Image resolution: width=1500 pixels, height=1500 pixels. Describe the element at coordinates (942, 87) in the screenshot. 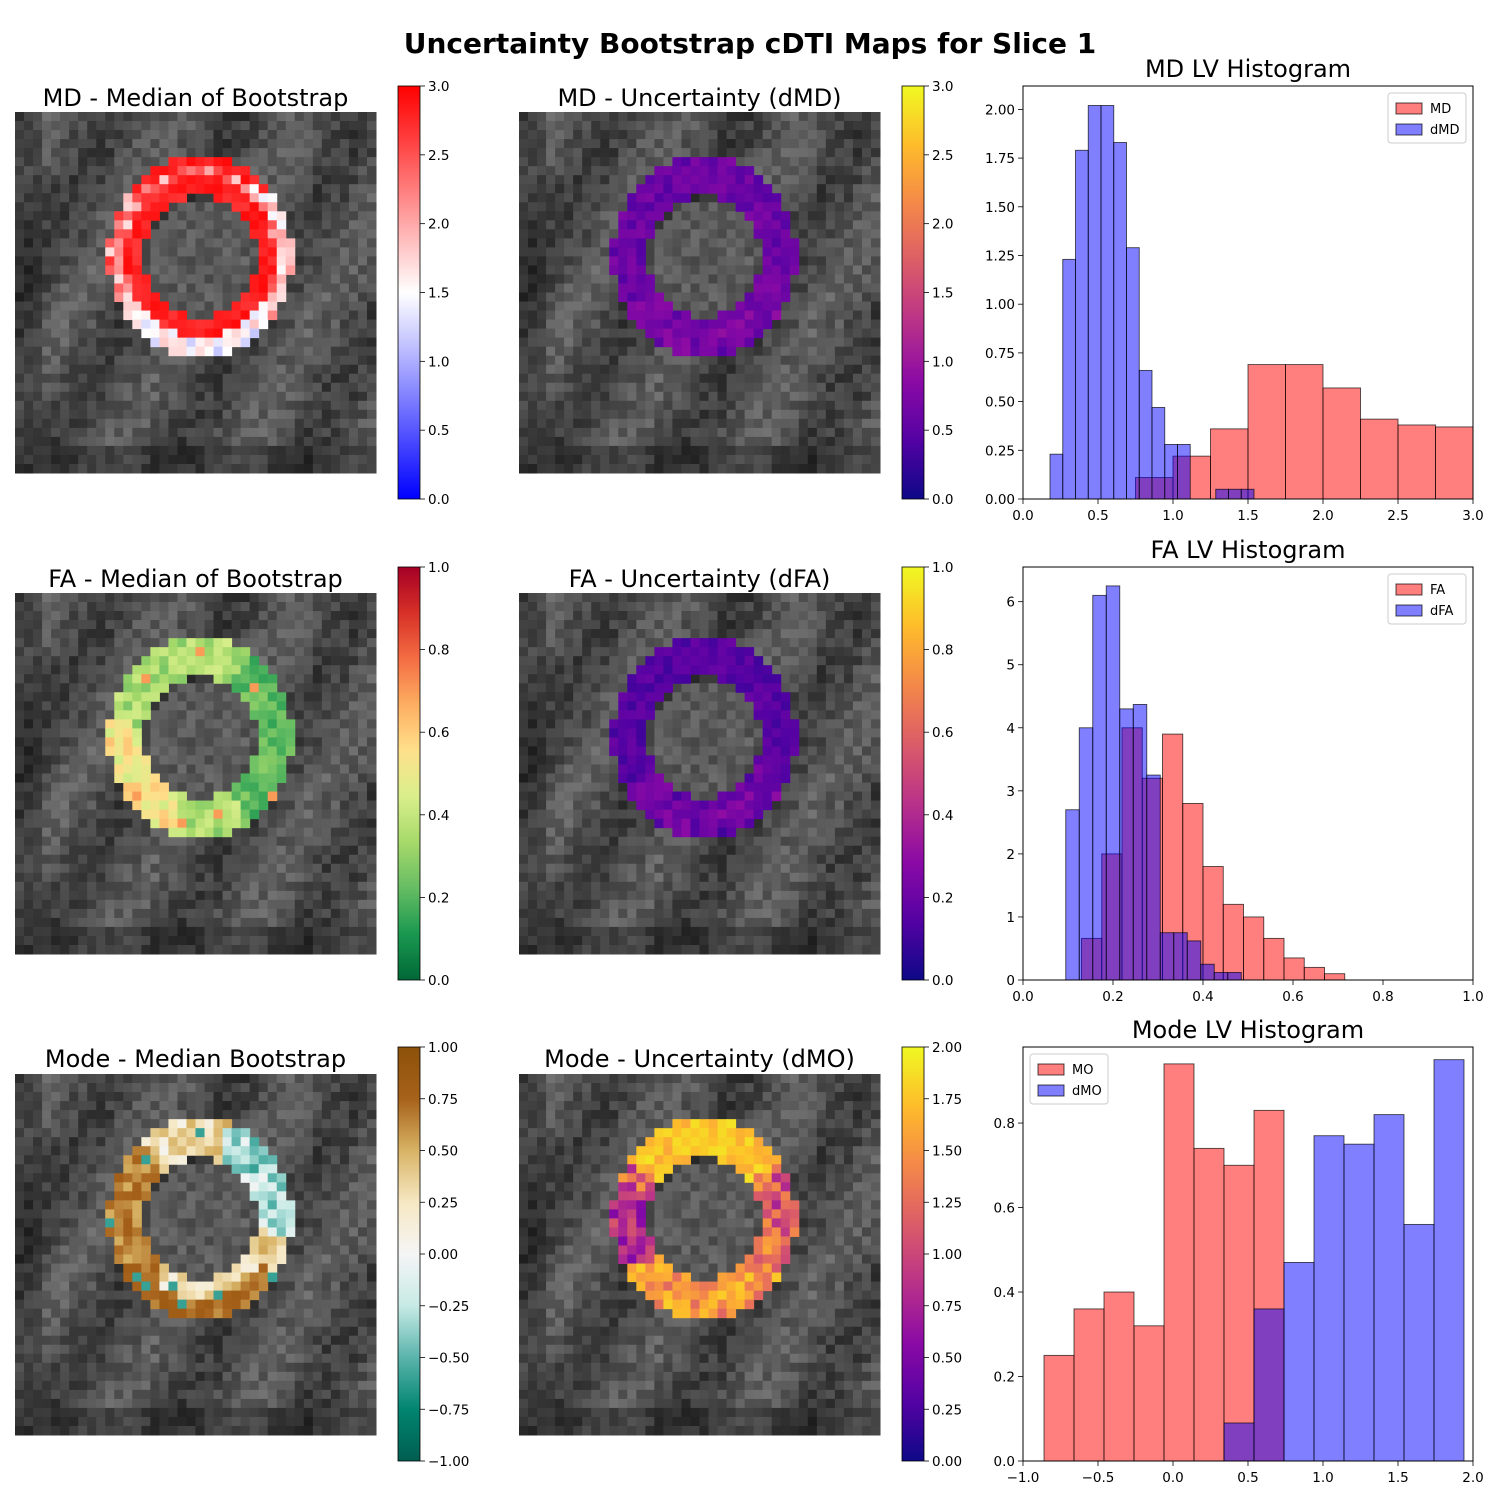

I see `colorbar-tick-label: 3.0` at that location.